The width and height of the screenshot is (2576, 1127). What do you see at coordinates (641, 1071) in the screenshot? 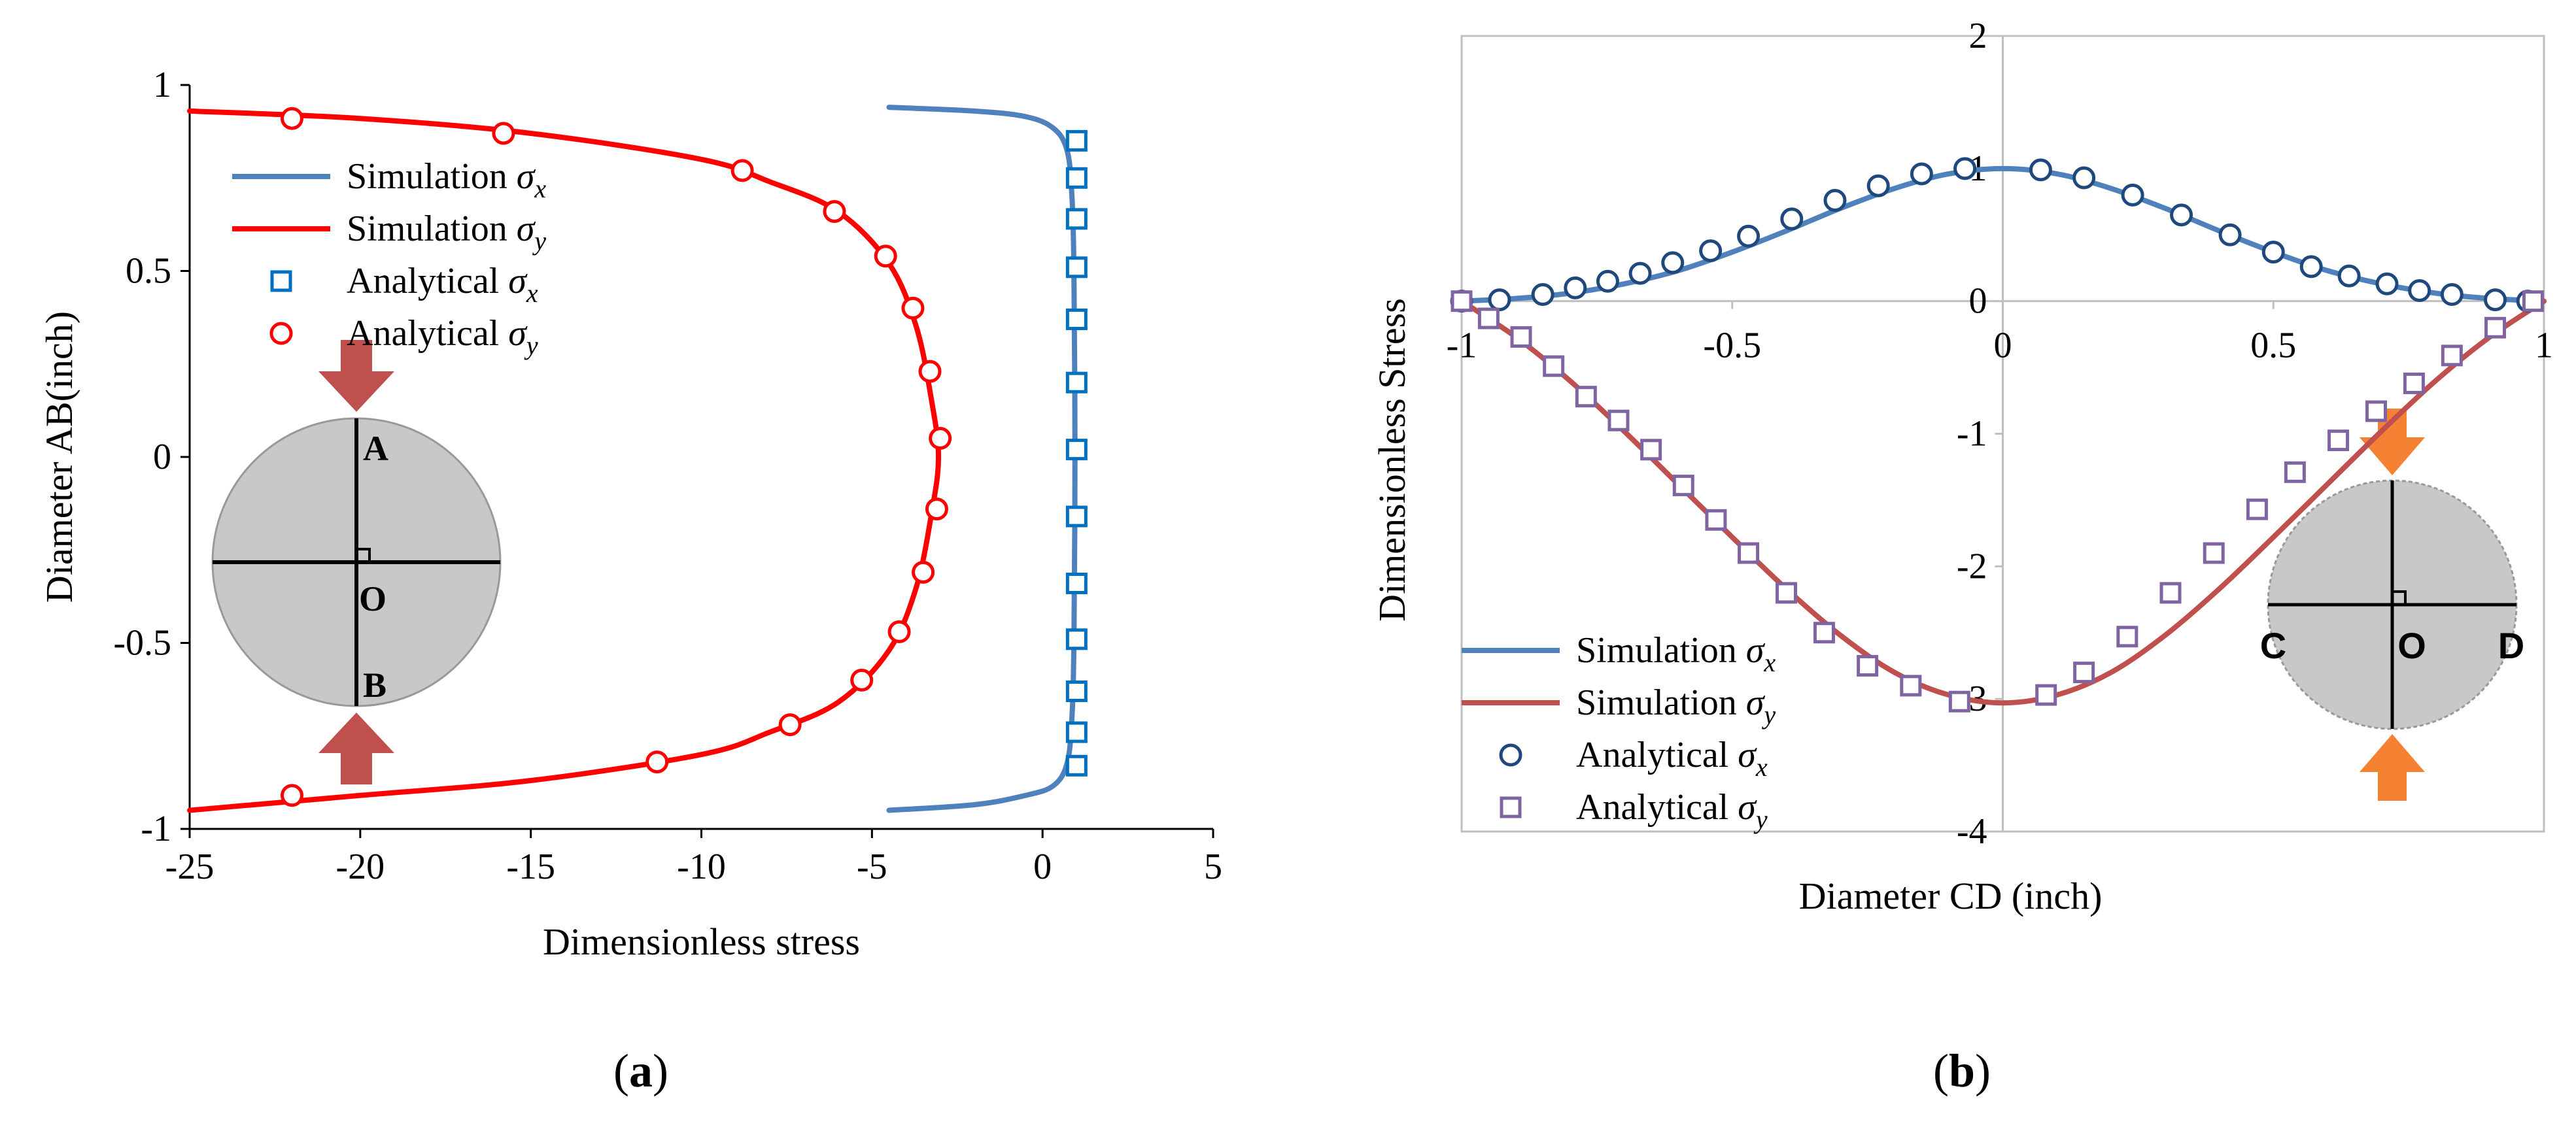
I see `panel-a-label: (a)` at bounding box center [641, 1071].